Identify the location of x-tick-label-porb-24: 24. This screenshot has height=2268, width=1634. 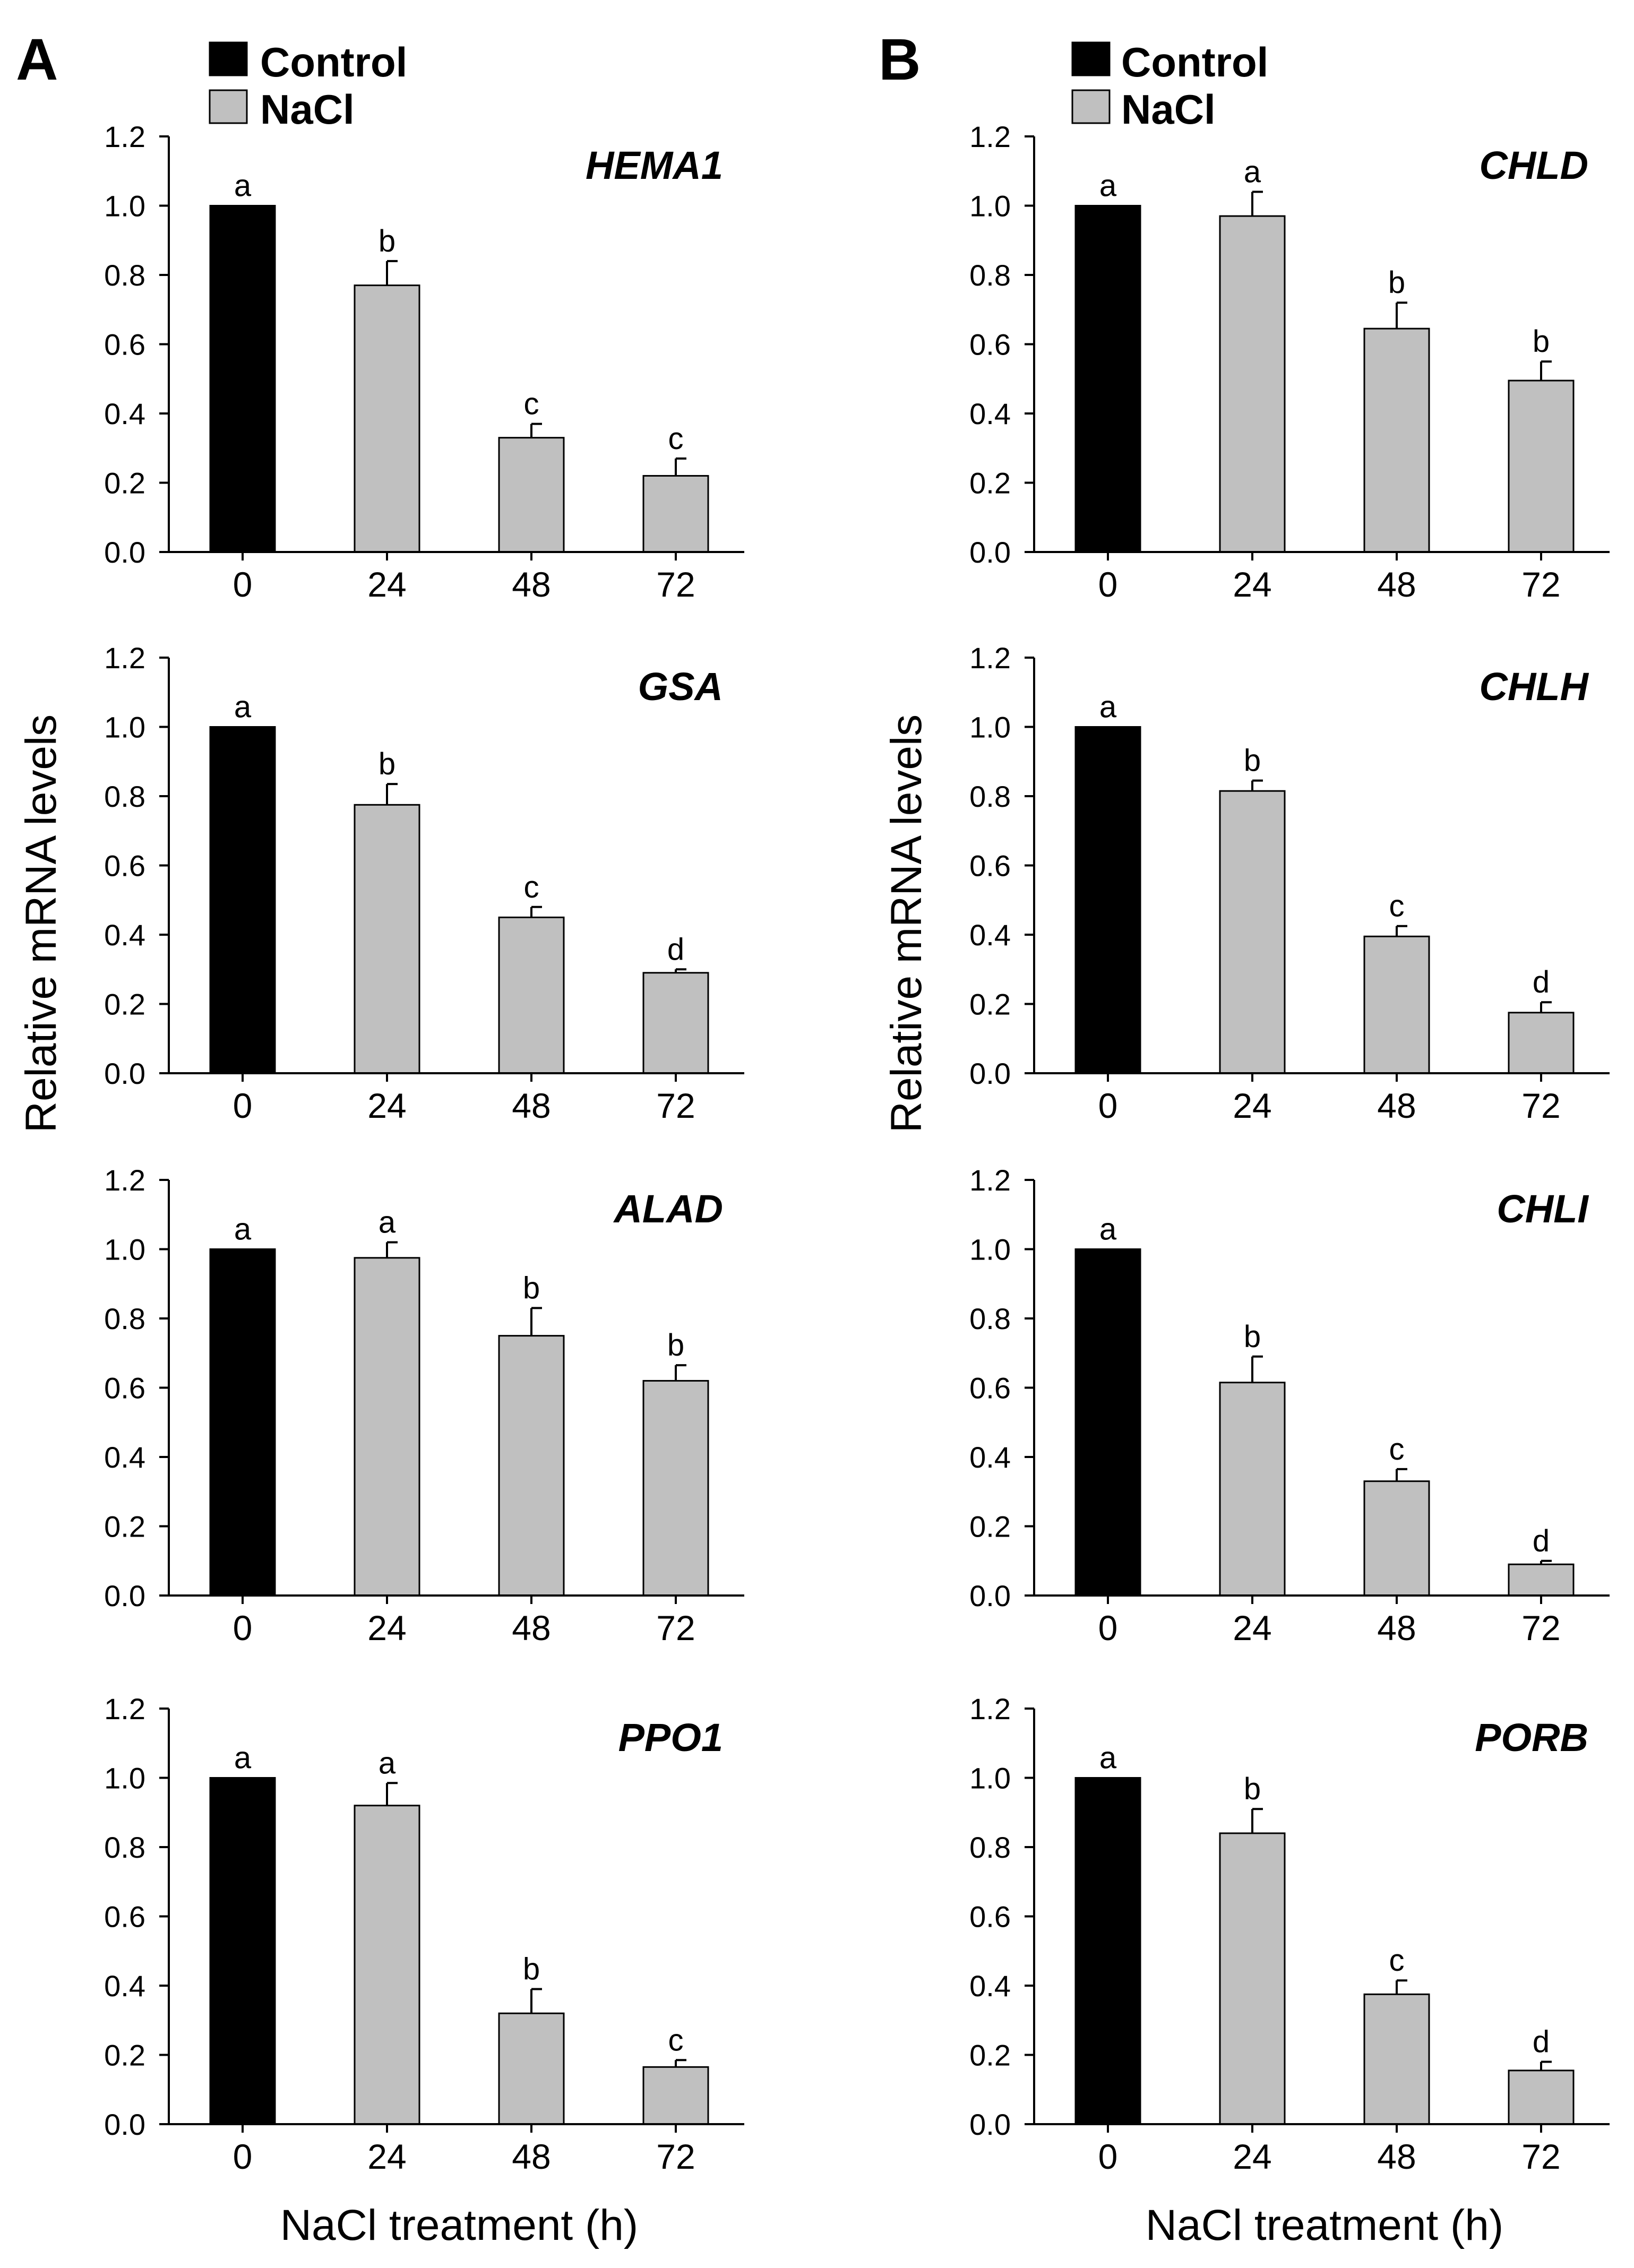
(1252, 2156).